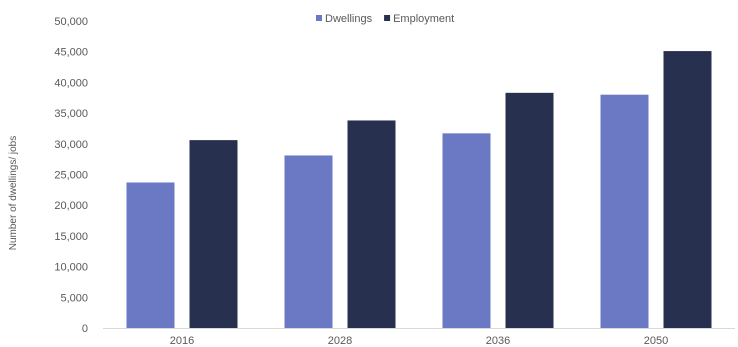 The height and width of the screenshot is (347, 738). What do you see at coordinates (71, 53) in the screenshot?
I see `y-tick-label: 45,000` at bounding box center [71, 53].